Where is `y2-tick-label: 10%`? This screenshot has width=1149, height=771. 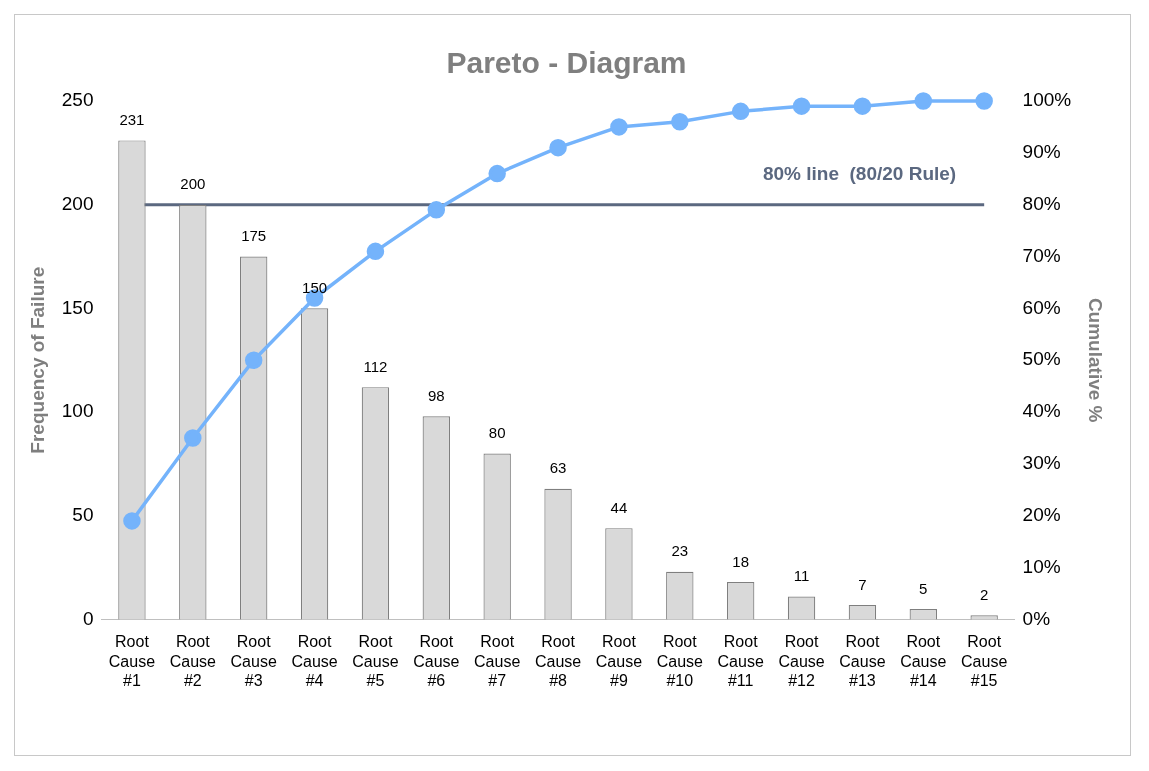 y2-tick-label: 10% is located at coordinates (1041, 566).